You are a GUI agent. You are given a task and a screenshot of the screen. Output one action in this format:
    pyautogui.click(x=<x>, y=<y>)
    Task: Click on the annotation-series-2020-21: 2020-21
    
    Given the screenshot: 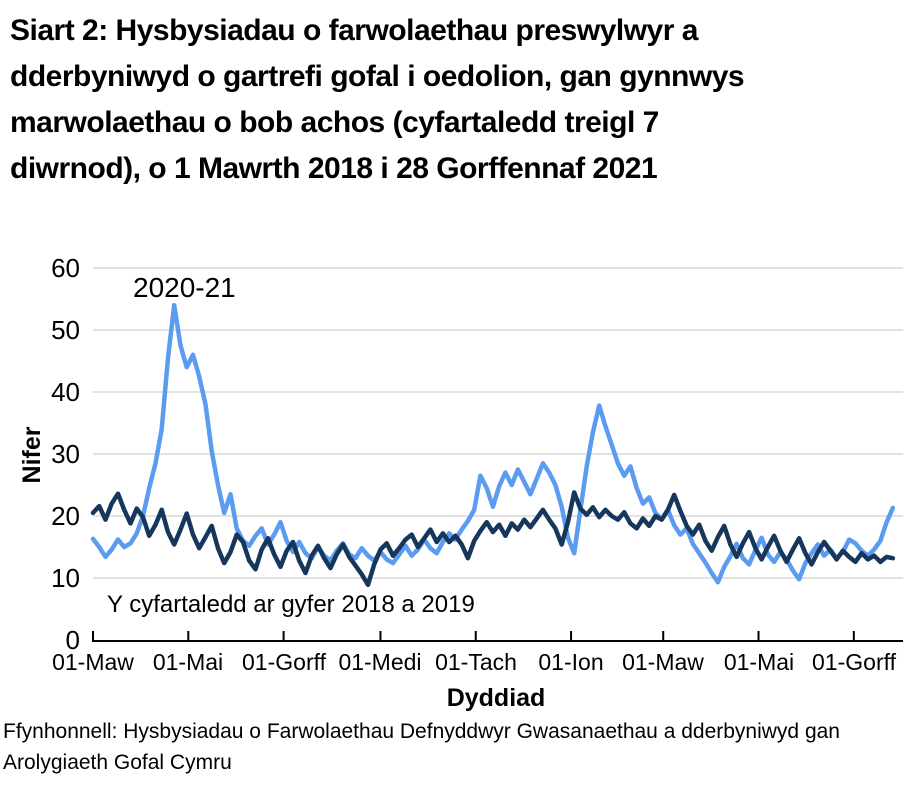 What is the action you would take?
    pyautogui.click(x=184, y=287)
    